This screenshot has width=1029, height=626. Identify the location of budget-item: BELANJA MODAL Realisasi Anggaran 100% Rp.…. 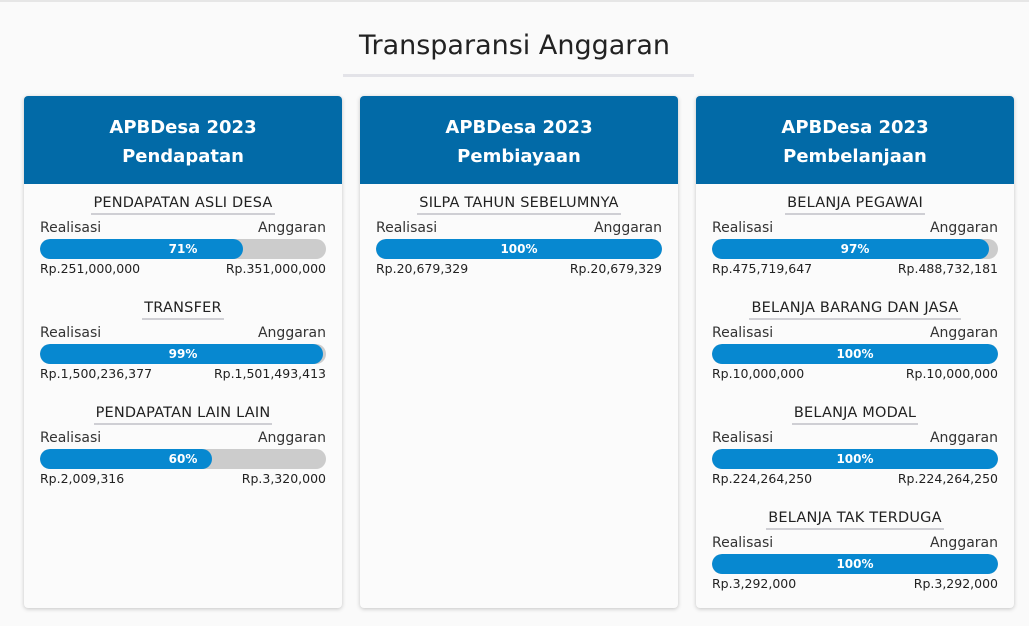
(855, 445).